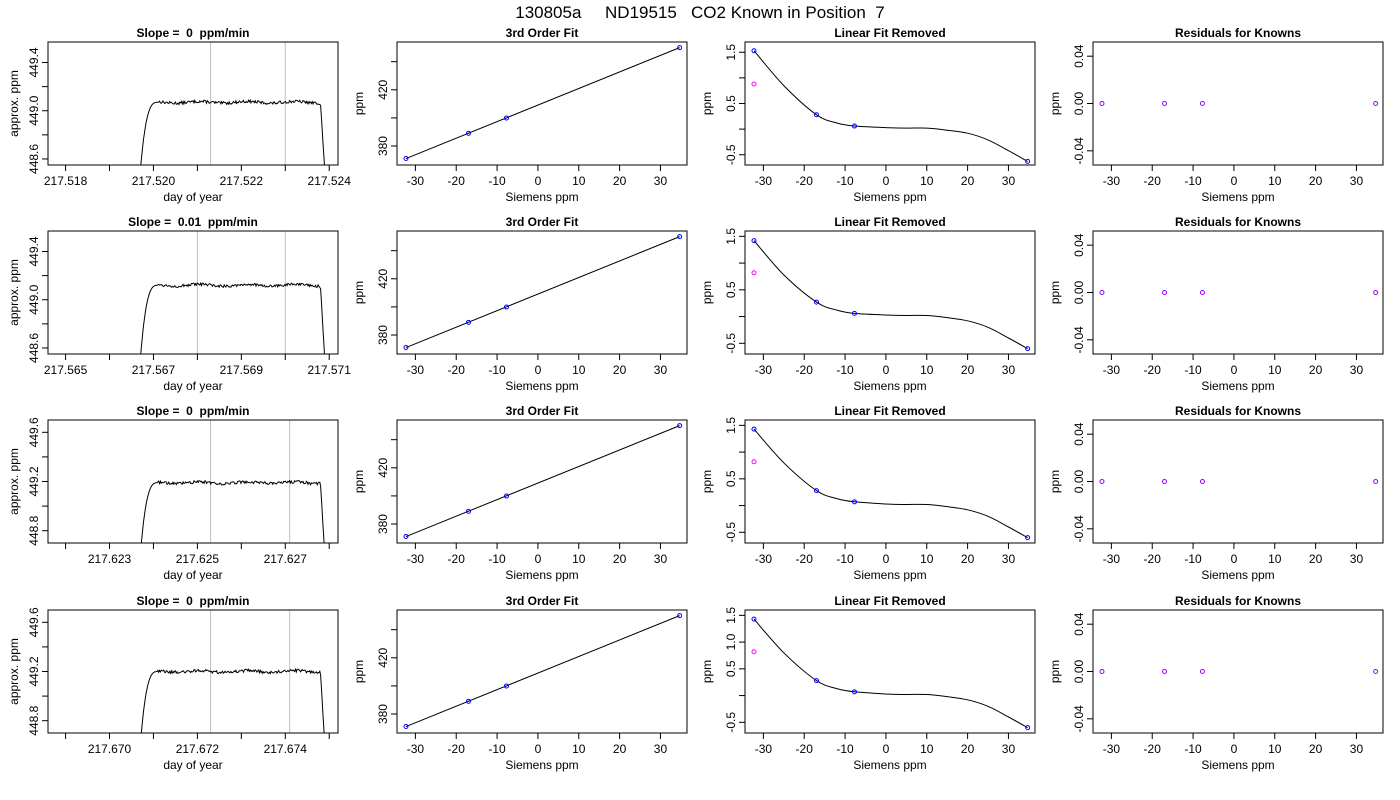  I want to click on y-tick-label: -0.5, so click(731, 532).